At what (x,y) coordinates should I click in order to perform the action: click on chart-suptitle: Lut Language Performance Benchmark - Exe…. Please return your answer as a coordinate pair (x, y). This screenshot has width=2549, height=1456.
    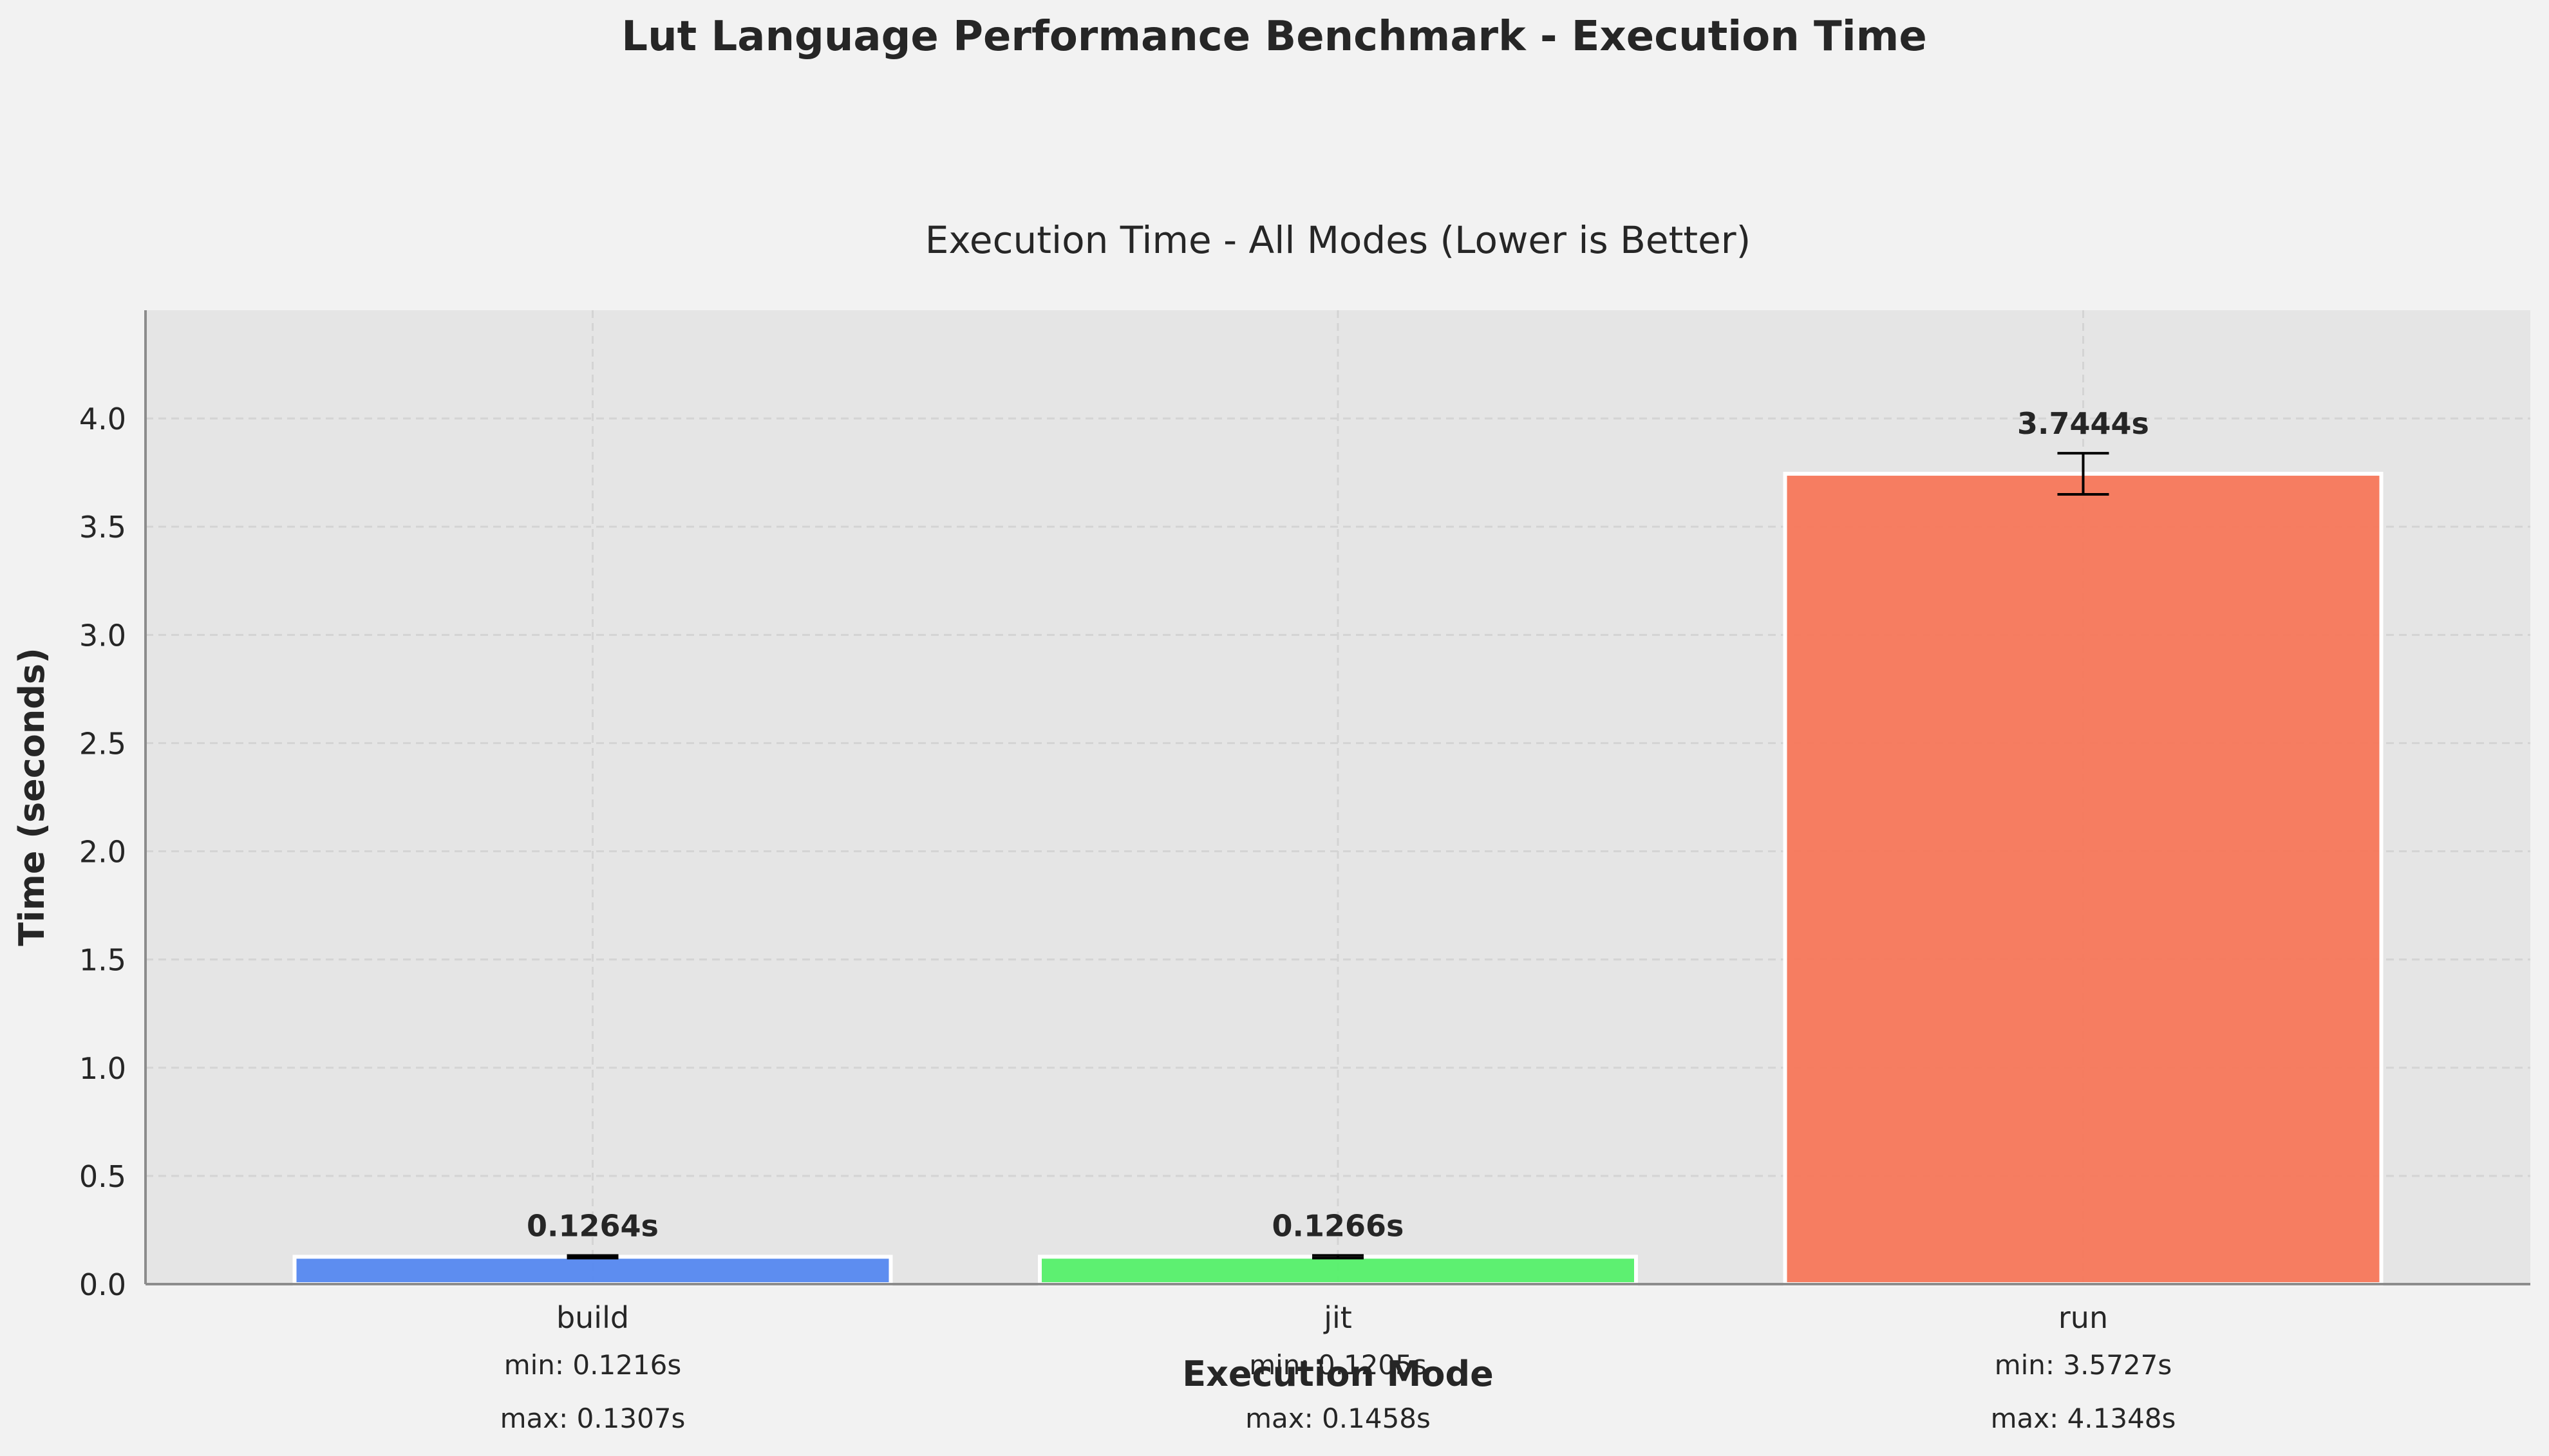
    Looking at the image, I should click on (1274, 37).